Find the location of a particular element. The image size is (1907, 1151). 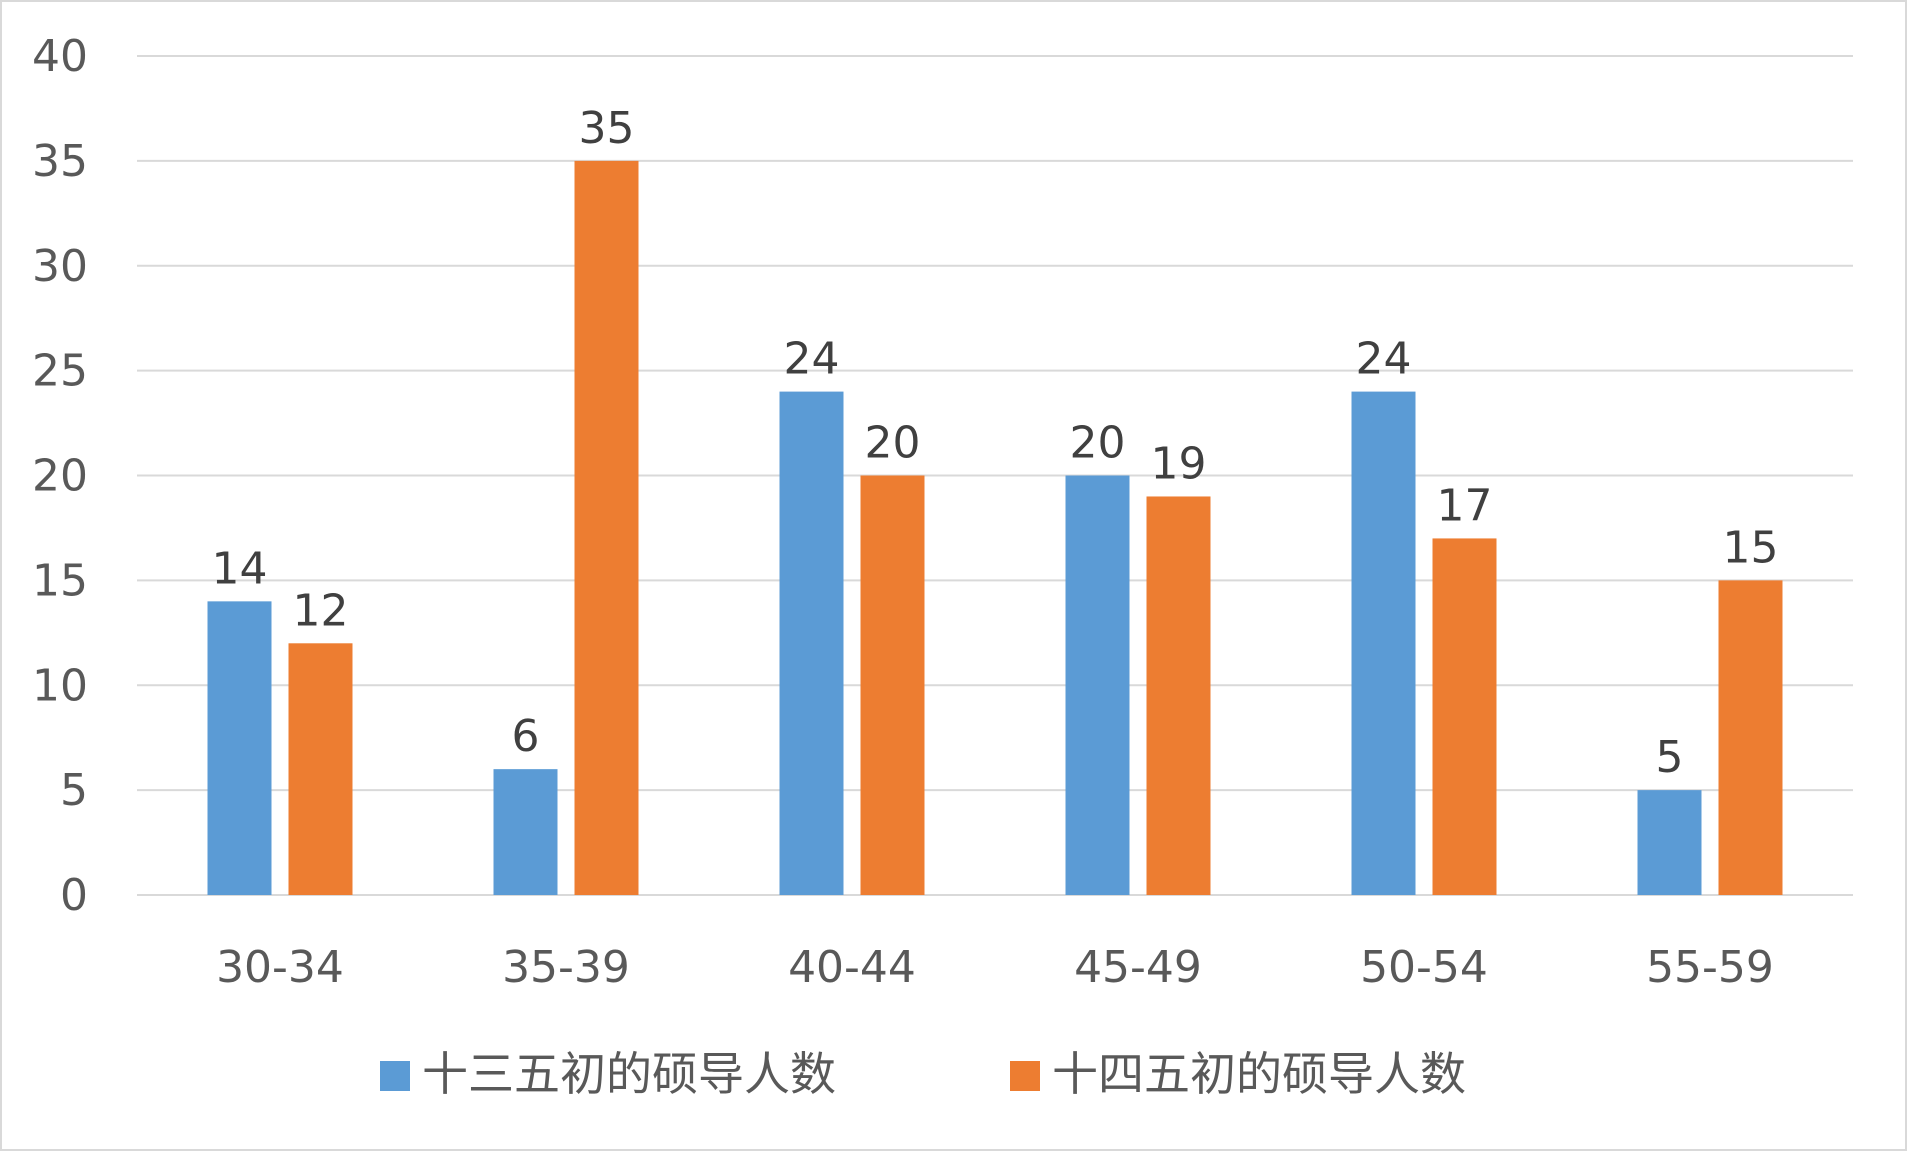

x-tick-label: 40-44 is located at coordinates (852, 967).